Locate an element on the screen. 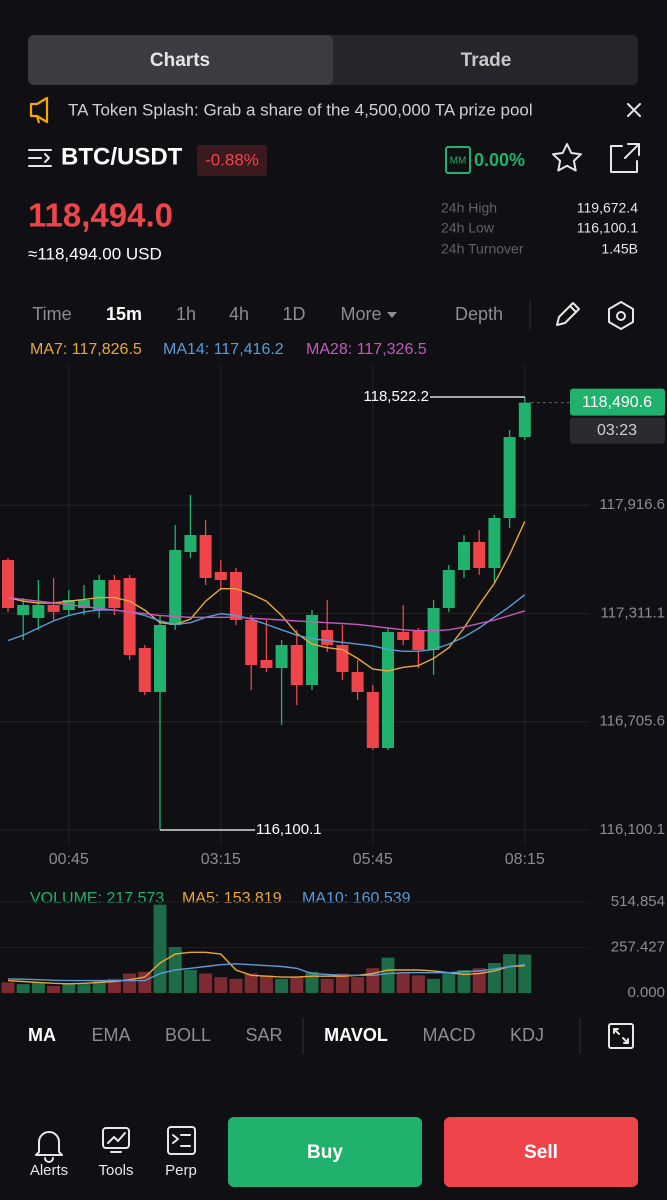 The width and height of the screenshot is (667, 1200). x-tick-label: 03:15 is located at coordinates (221, 859).